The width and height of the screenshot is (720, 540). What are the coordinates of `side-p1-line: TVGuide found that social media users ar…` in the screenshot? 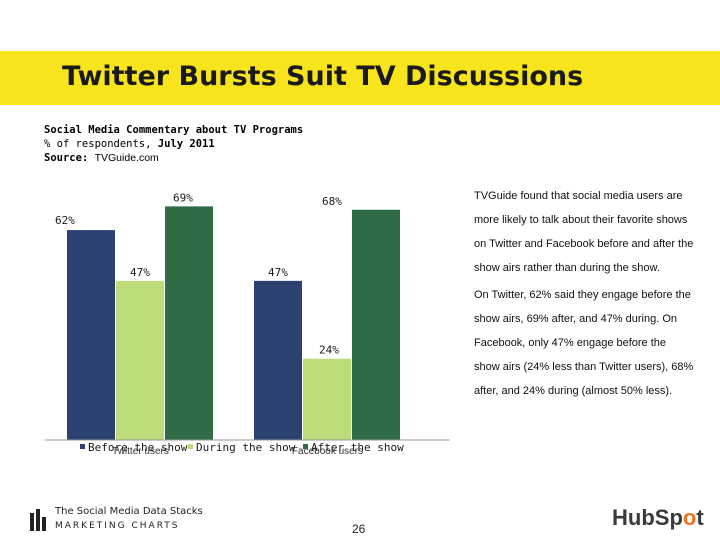 It's located at (578, 196).